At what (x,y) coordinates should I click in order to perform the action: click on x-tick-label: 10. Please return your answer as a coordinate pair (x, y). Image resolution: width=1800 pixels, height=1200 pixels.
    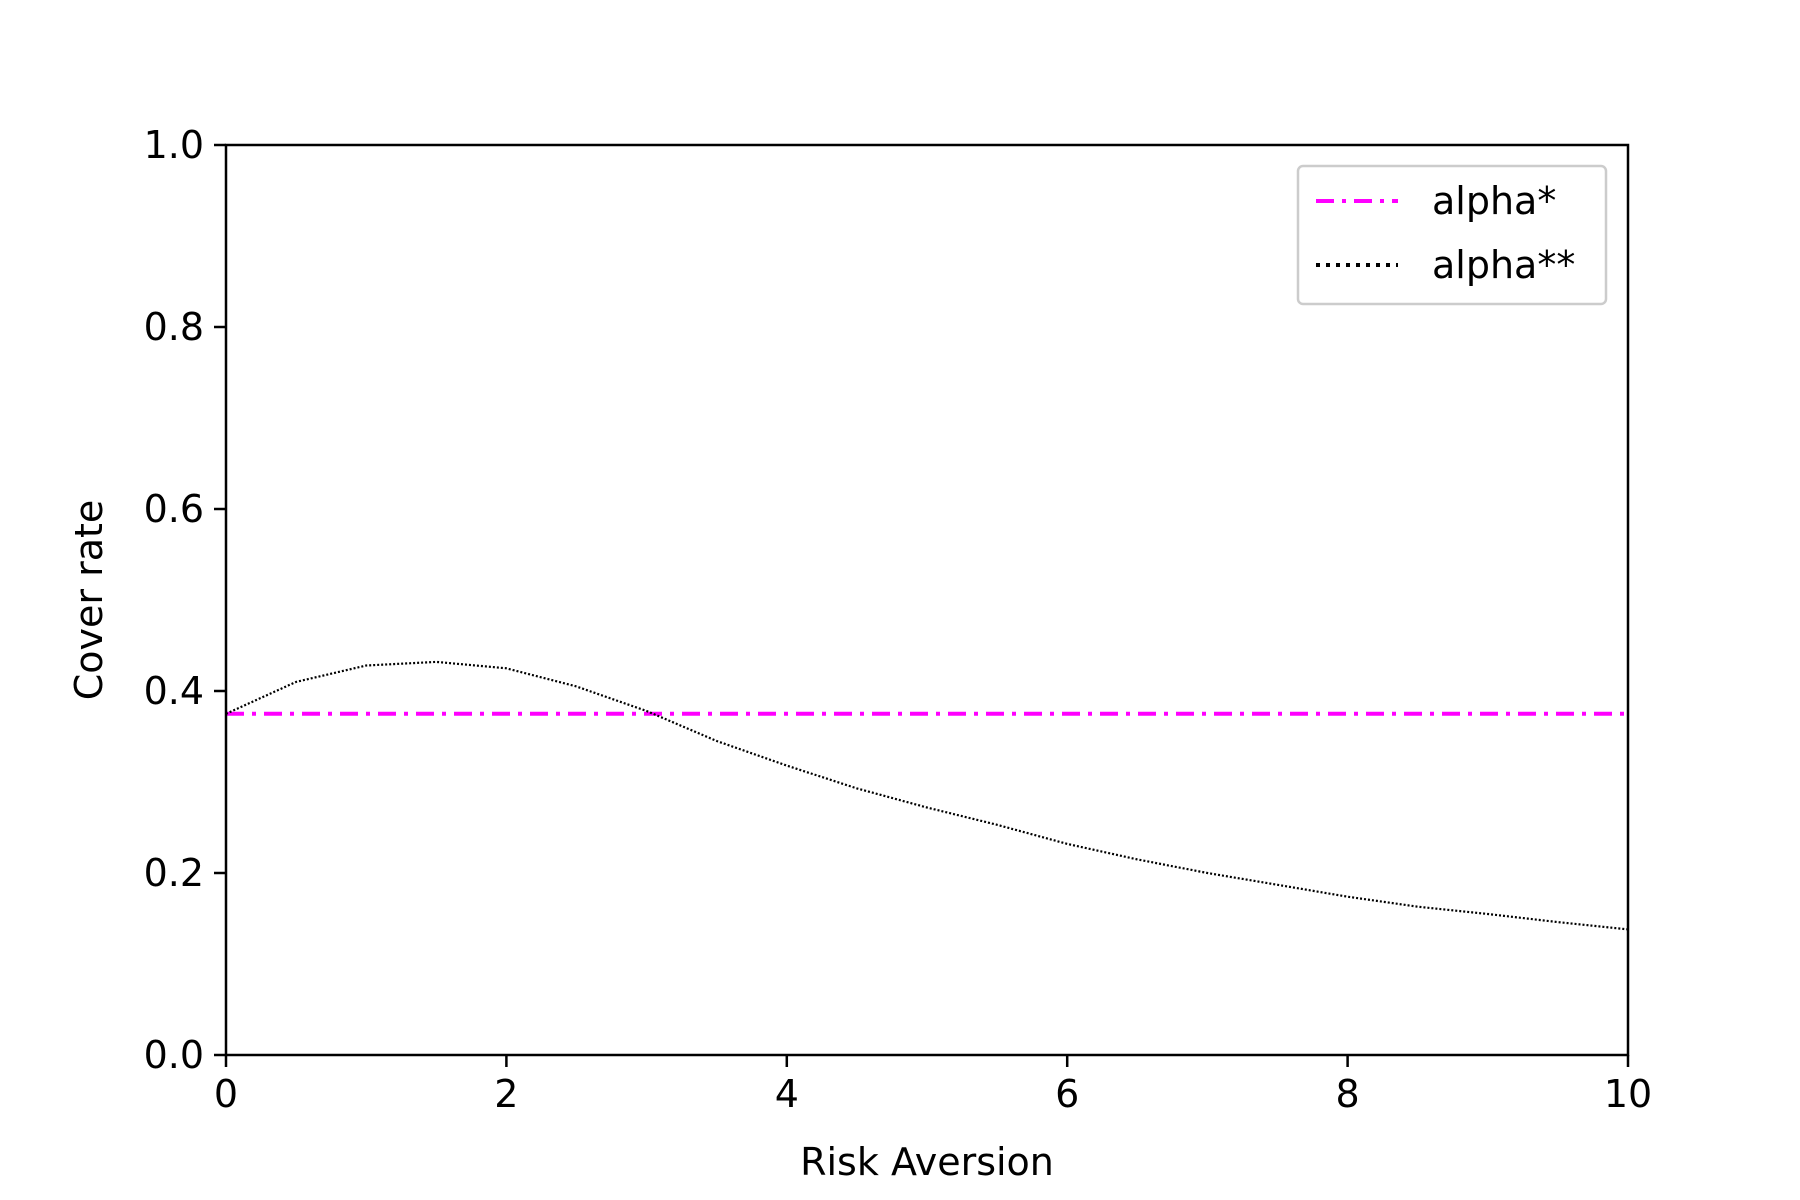
    Looking at the image, I should click on (1628, 1094).